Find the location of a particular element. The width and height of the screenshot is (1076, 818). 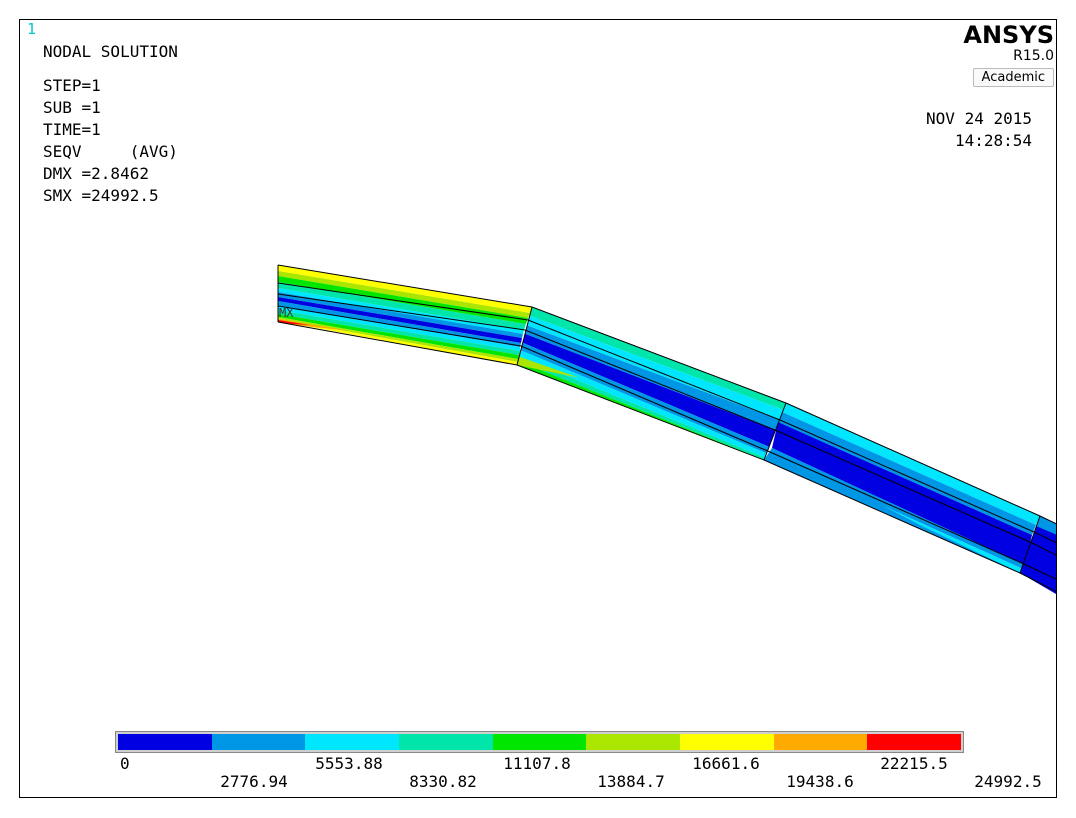

time-label: 14:28:54 is located at coordinates (993, 140).